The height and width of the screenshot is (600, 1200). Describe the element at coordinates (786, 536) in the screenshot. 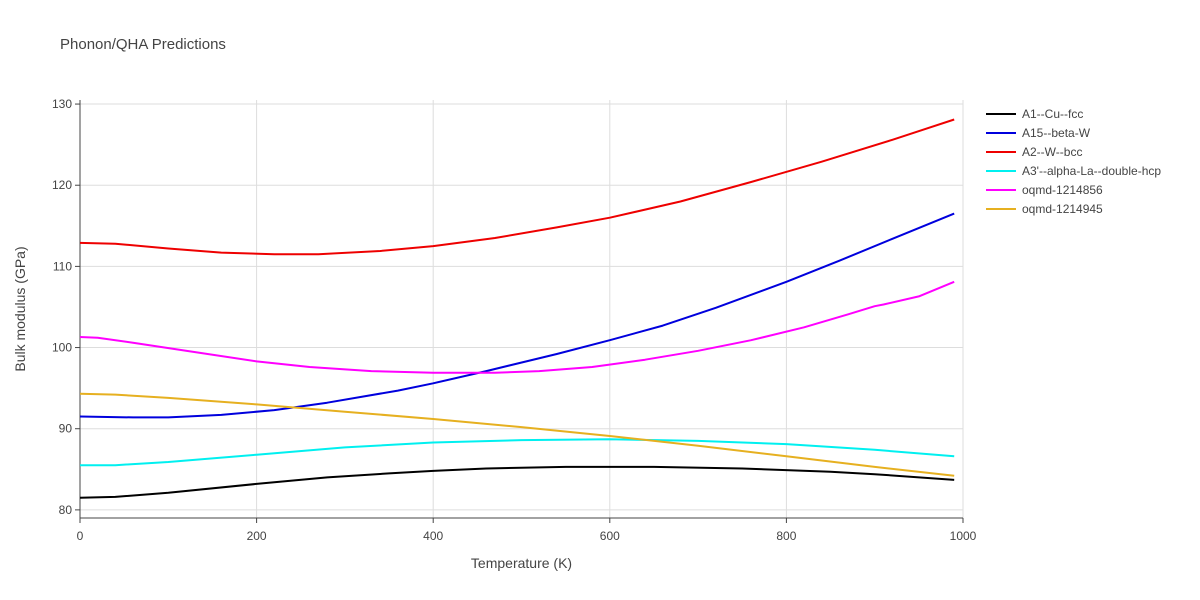

I see `x-tick-label: 800` at that location.